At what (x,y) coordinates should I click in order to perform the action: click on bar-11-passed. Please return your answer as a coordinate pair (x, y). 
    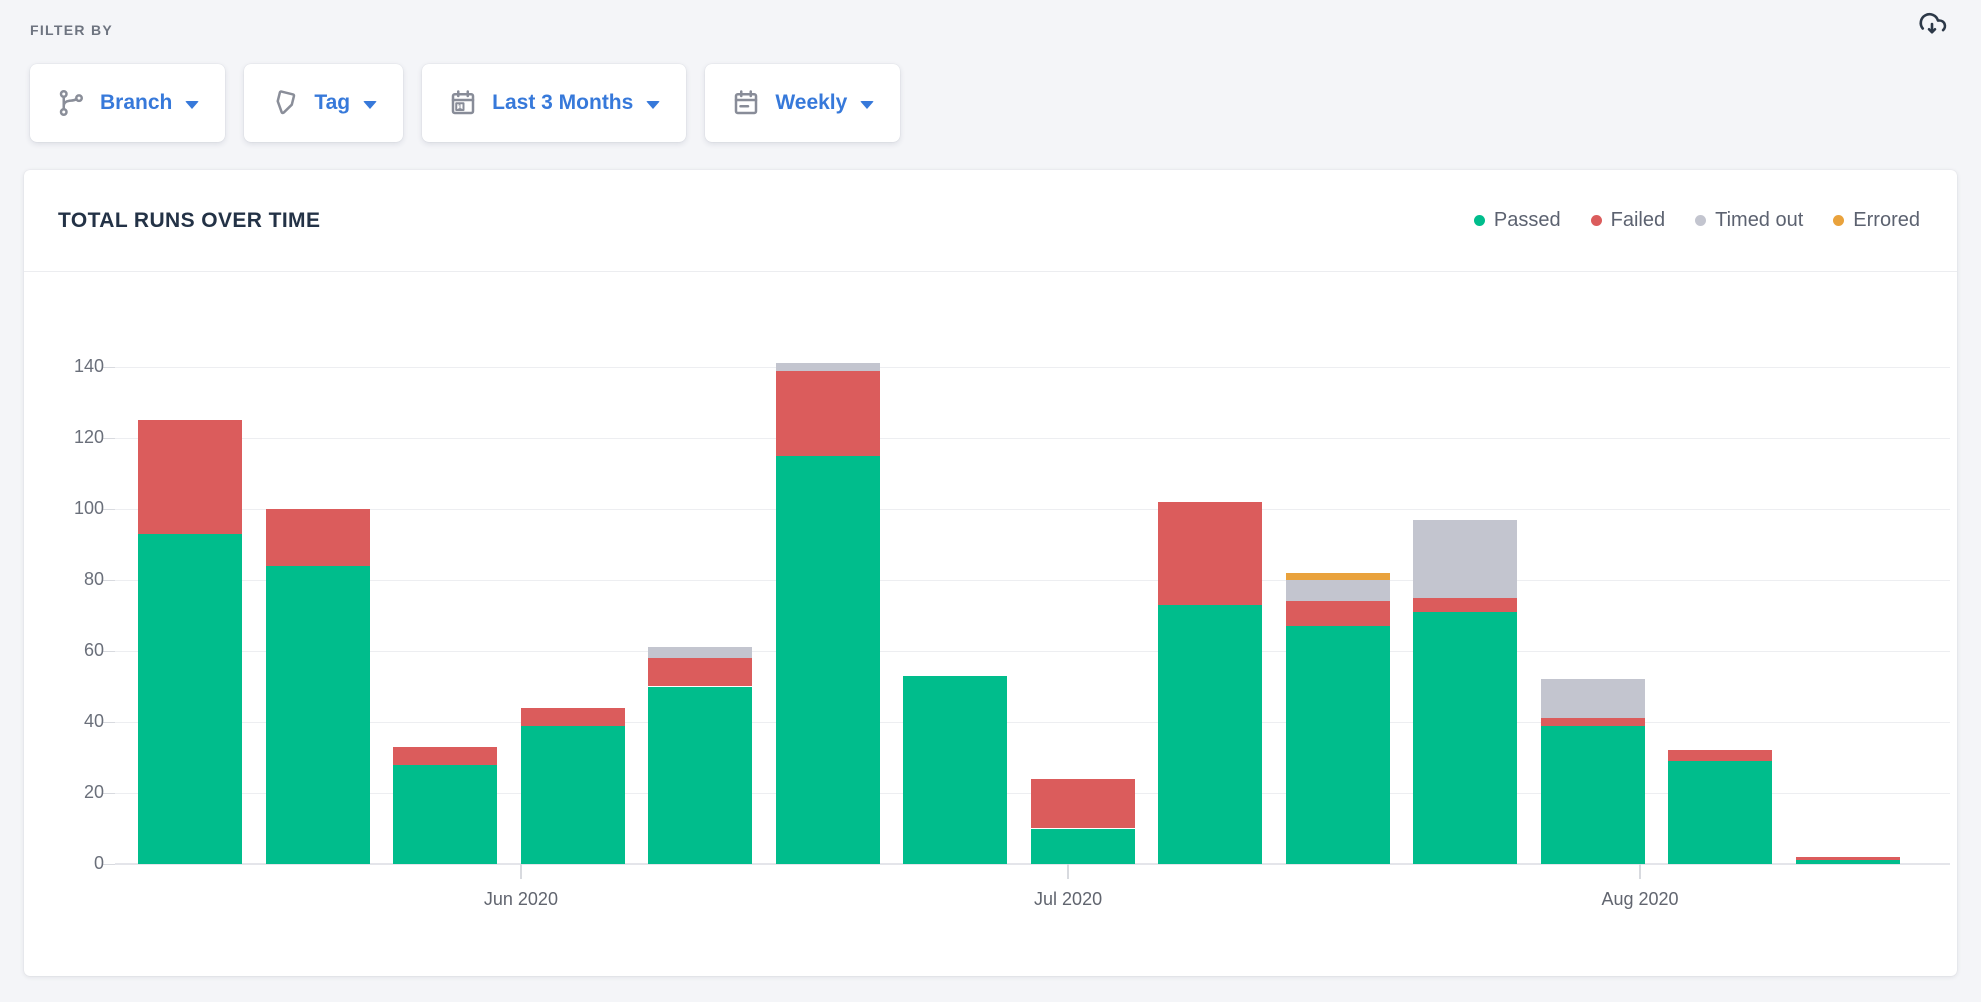
    Looking at the image, I should click on (1465, 737).